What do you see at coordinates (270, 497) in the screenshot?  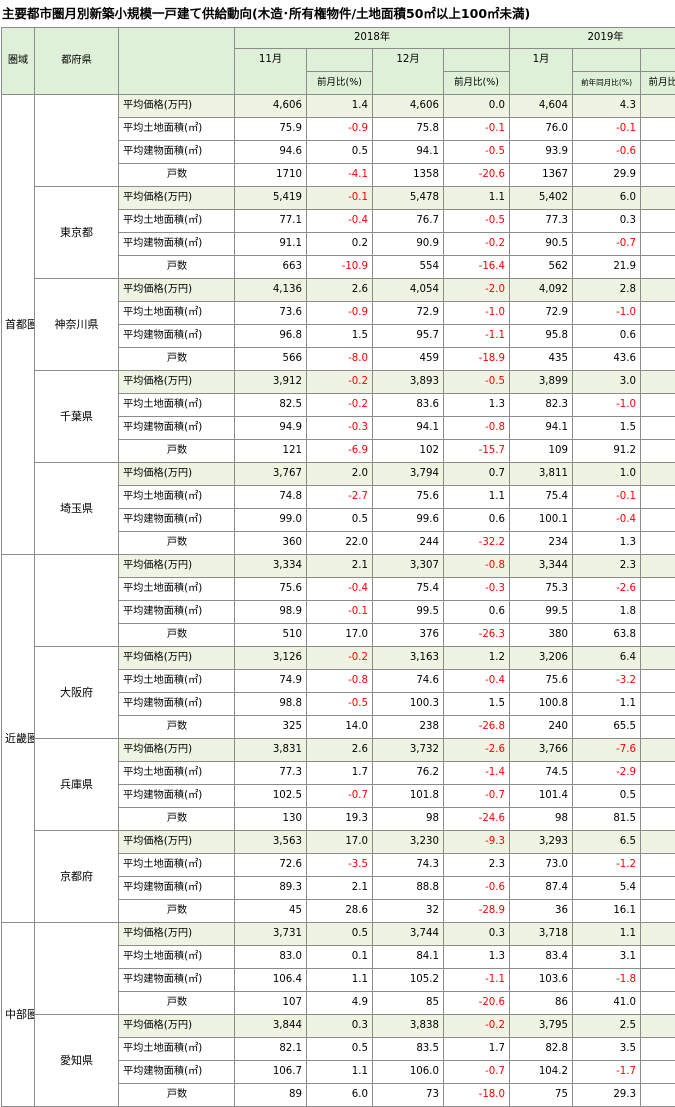 I see `value-cell: 74.8` at bounding box center [270, 497].